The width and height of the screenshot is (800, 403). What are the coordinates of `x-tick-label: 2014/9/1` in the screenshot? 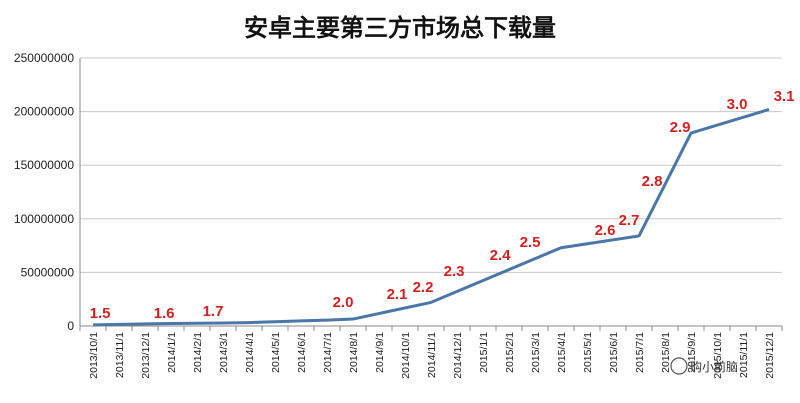 It's located at (380, 352).